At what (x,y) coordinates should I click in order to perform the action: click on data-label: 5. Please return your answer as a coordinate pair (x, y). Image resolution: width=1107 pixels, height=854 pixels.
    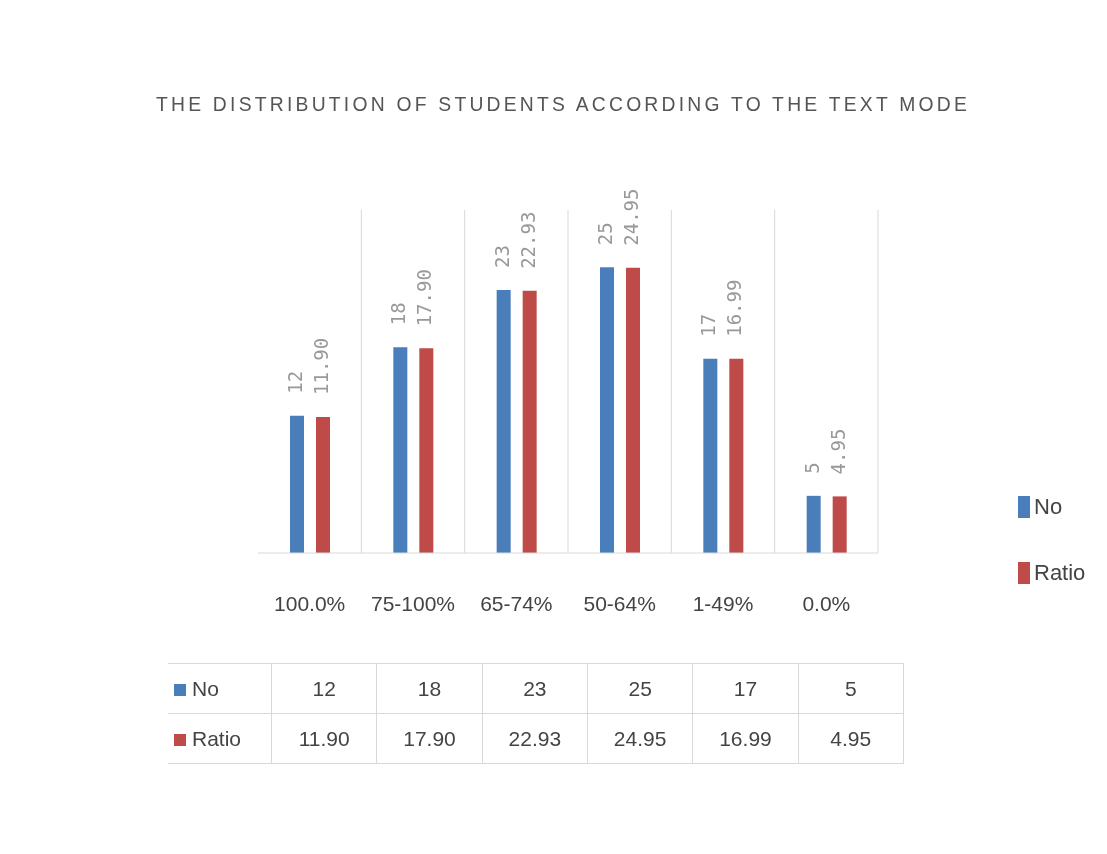
    Looking at the image, I should click on (851, 688).